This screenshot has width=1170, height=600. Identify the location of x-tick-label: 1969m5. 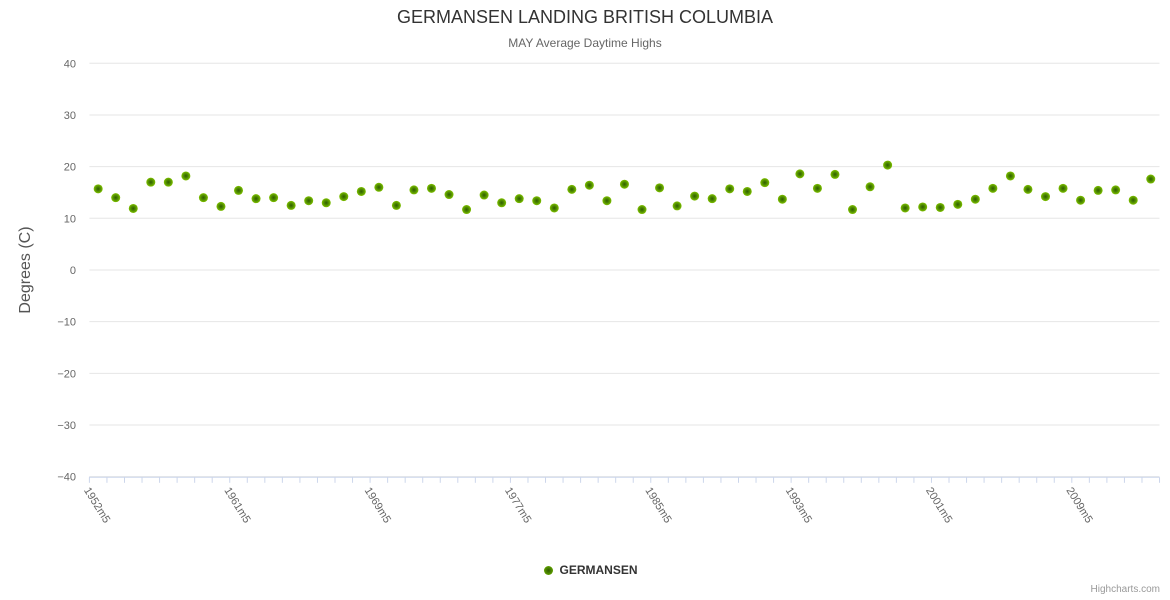
(377, 505).